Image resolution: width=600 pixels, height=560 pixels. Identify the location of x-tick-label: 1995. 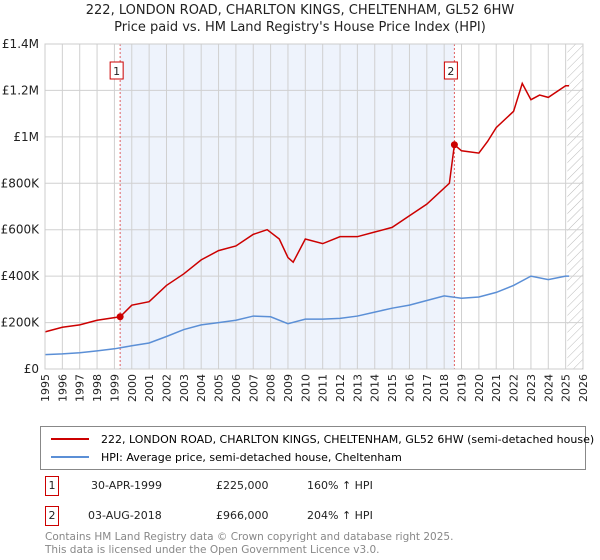
(45, 388).